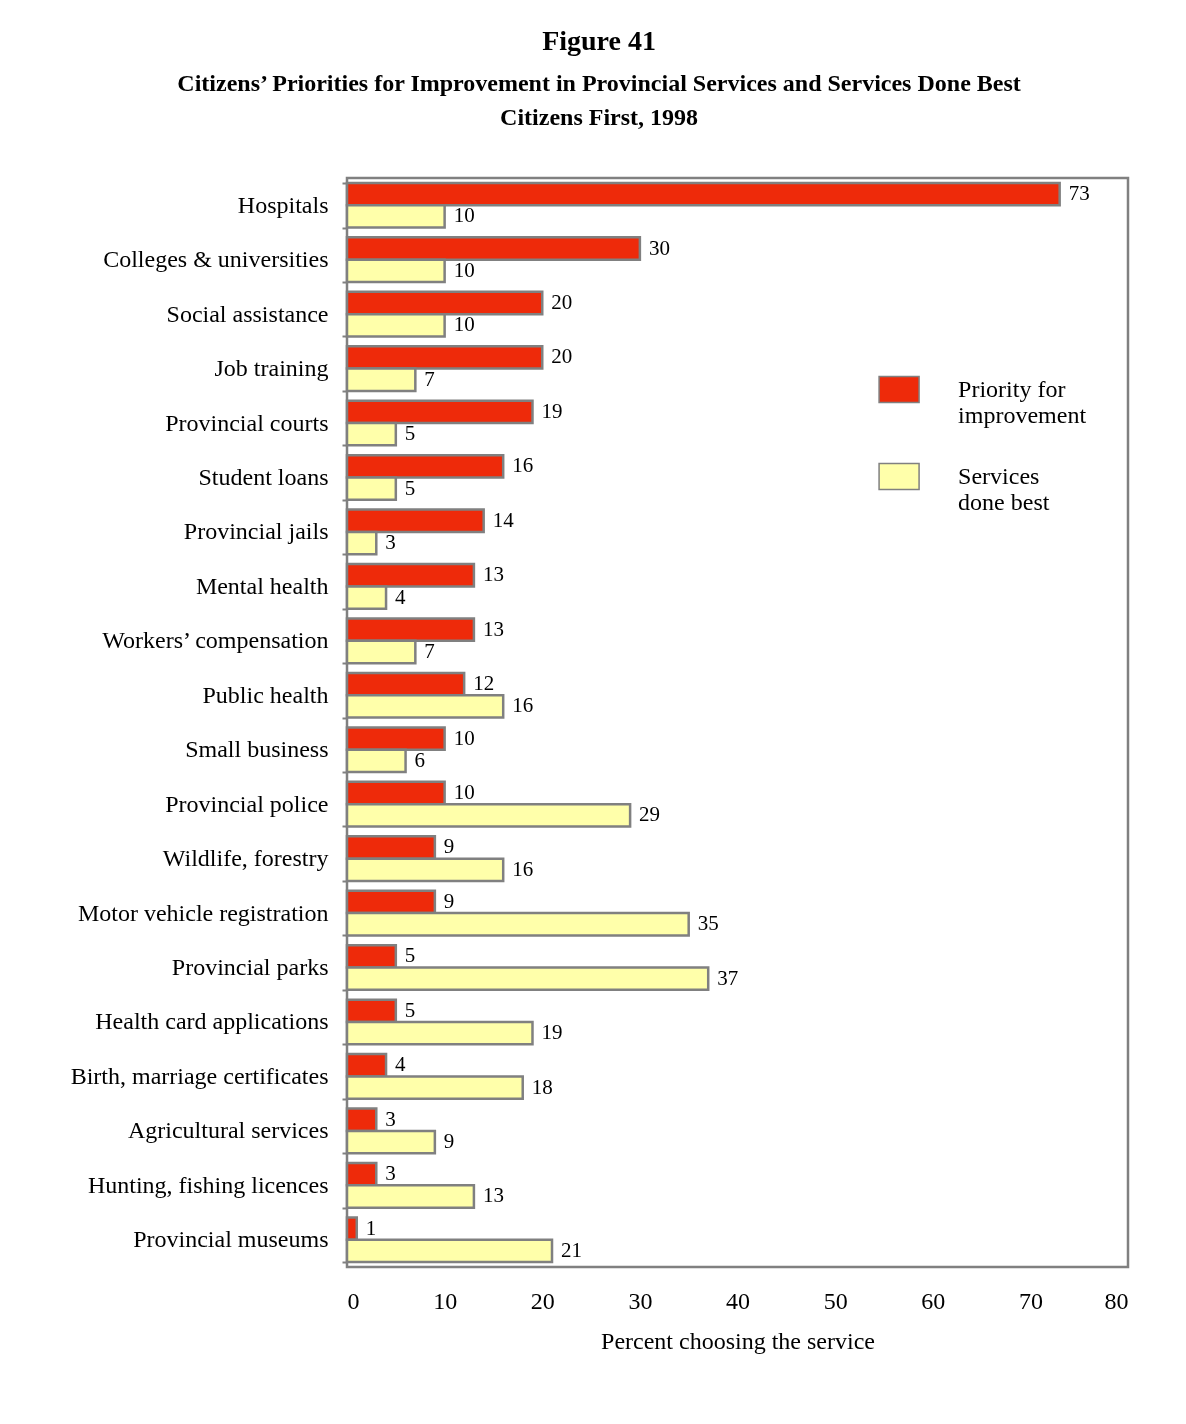 The height and width of the screenshot is (1424, 1186). I want to click on y-tick-label: Birth, marriage certificates, so click(199, 1075).